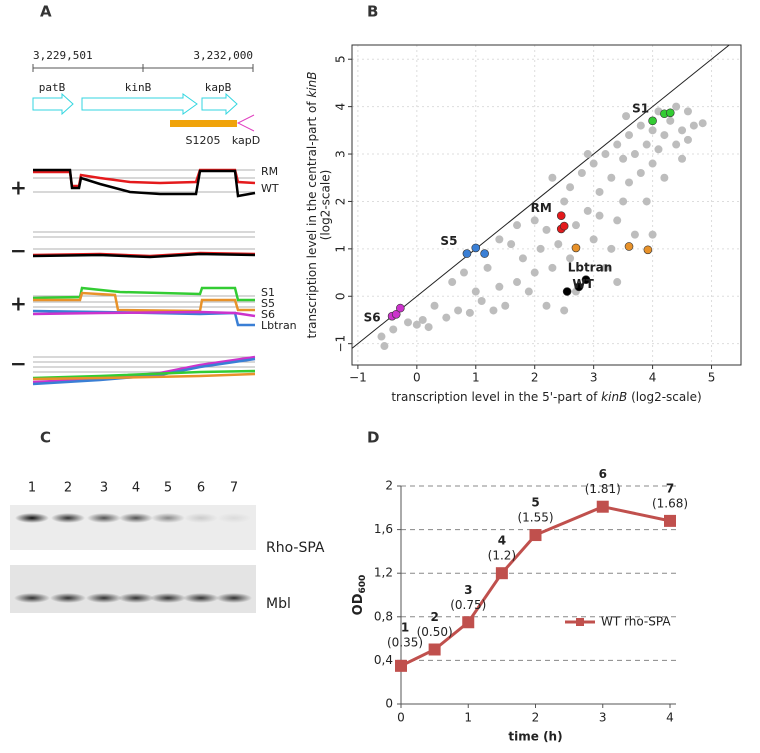 The width and height of the screenshot is (760, 753). Describe the element at coordinates (52, 87) in the screenshot. I see `gene-label: patB` at that location.